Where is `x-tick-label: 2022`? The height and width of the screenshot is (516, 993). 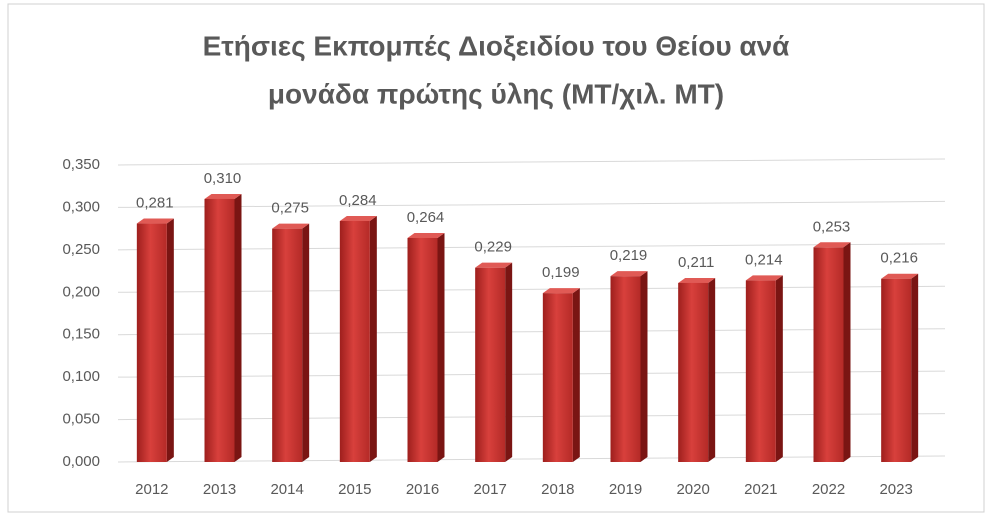 x-tick-label: 2022 is located at coordinates (828, 489).